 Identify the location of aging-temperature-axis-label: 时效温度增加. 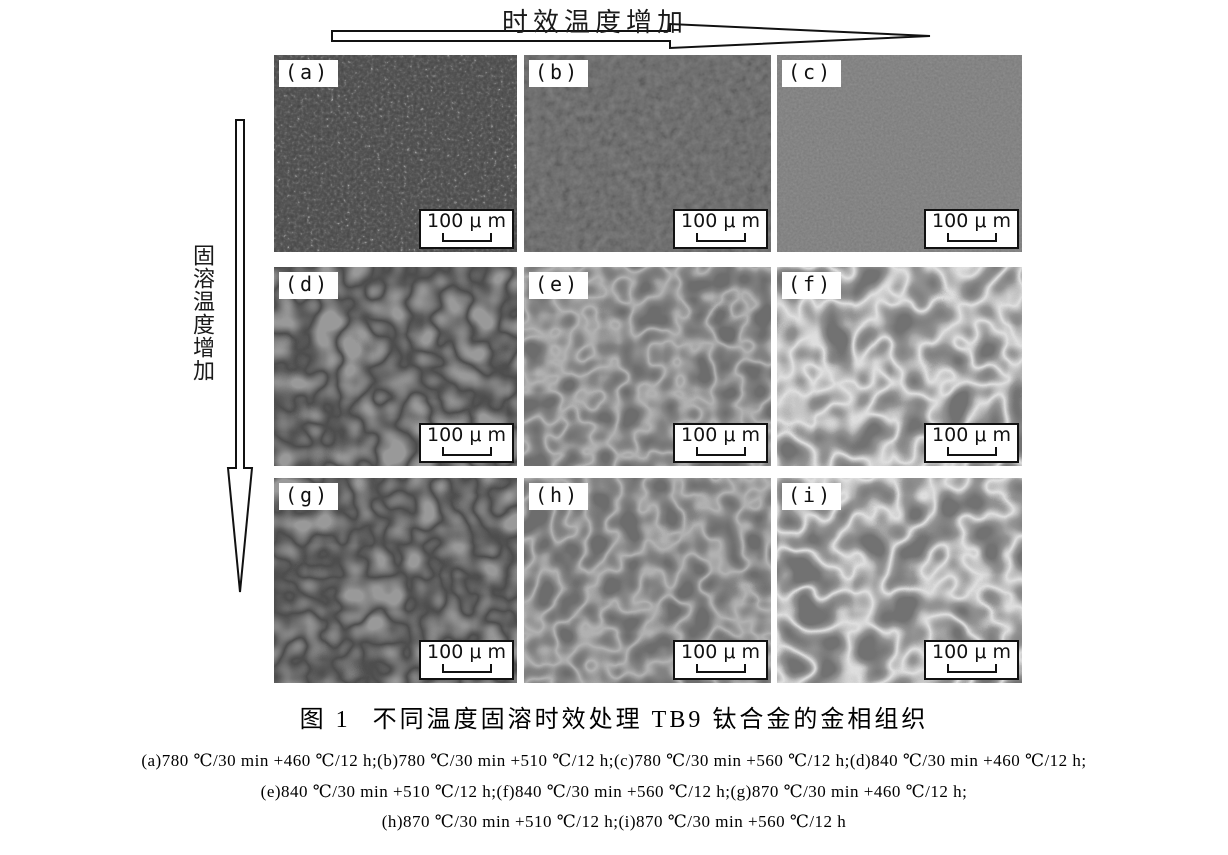
(594, 22).